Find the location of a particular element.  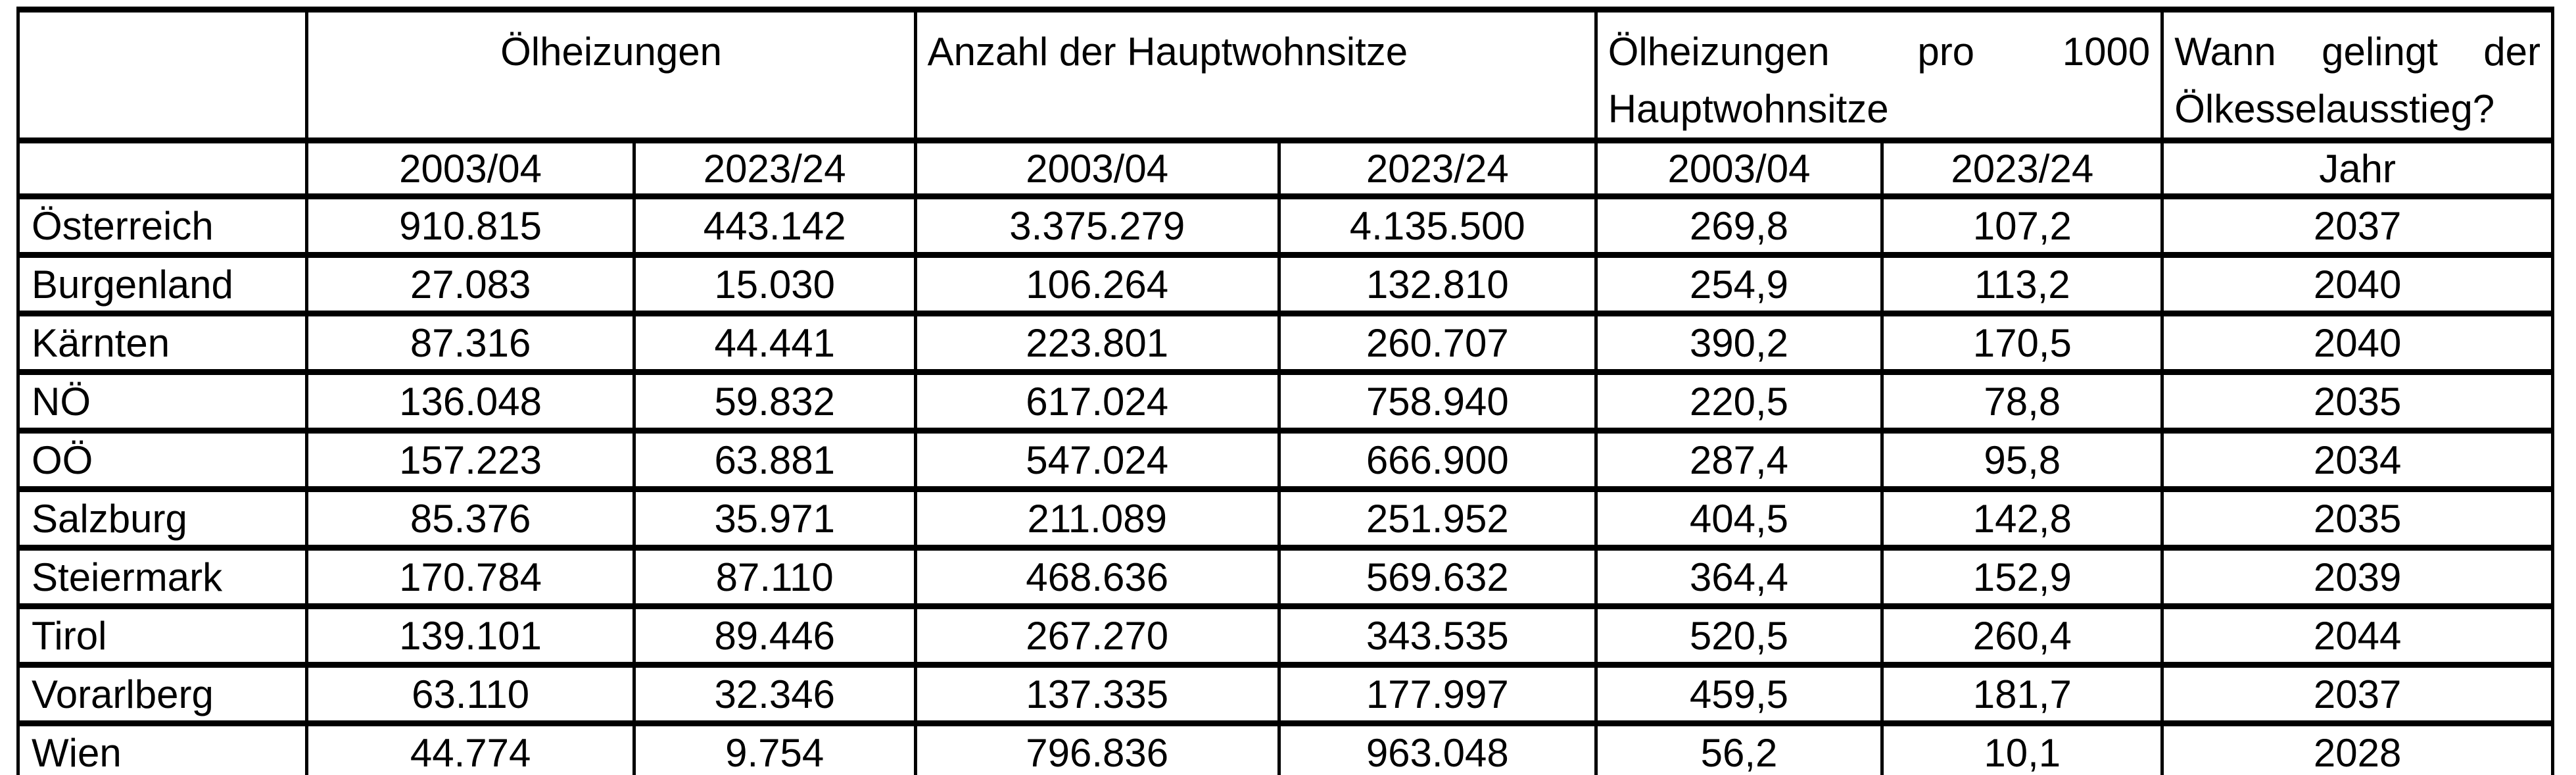

sub-header-hws-2003: 2003/04 is located at coordinates (1097, 169).